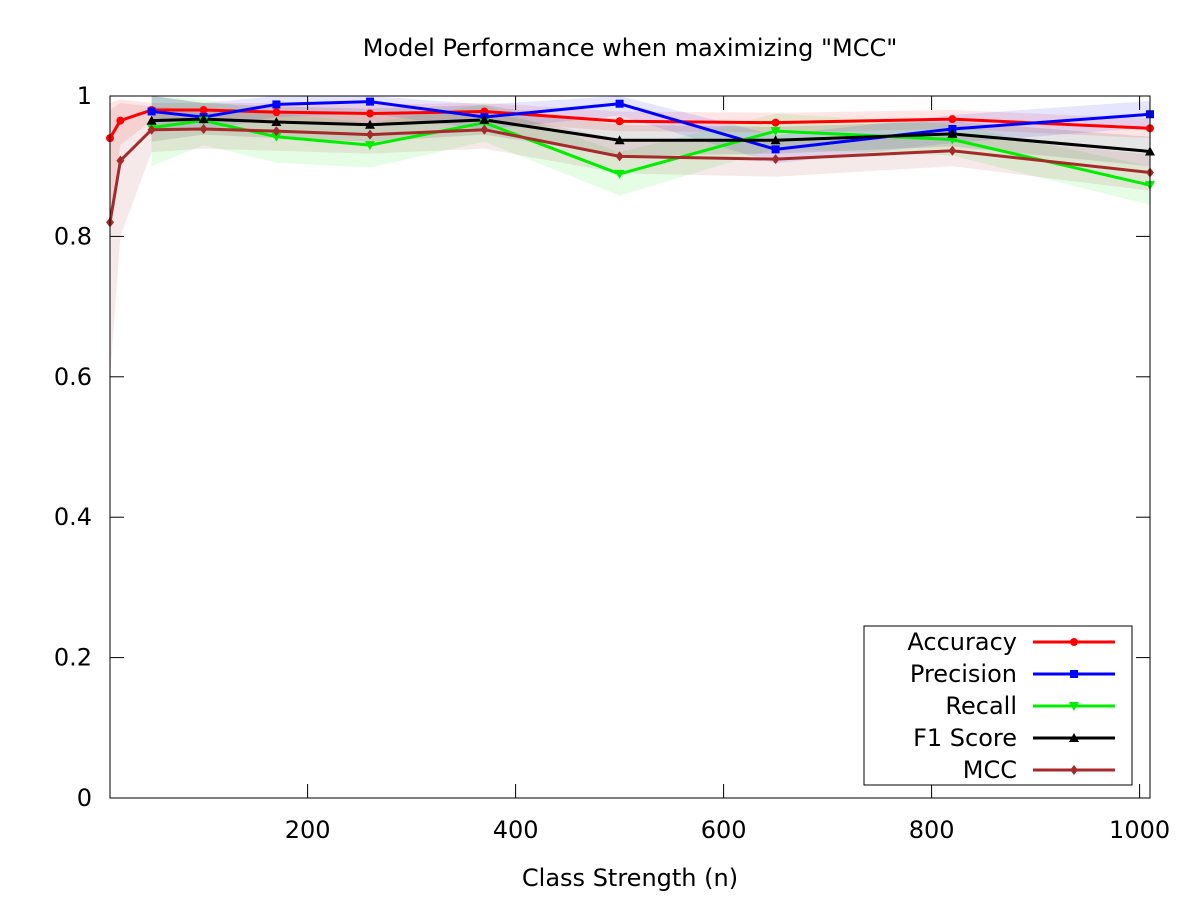 Image resolution: width=1200 pixels, height=900 pixels. What do you see at coordinates (990, 770) in the screenshot?
I see `legend-label: MCC` at bounding box center [990, 770].